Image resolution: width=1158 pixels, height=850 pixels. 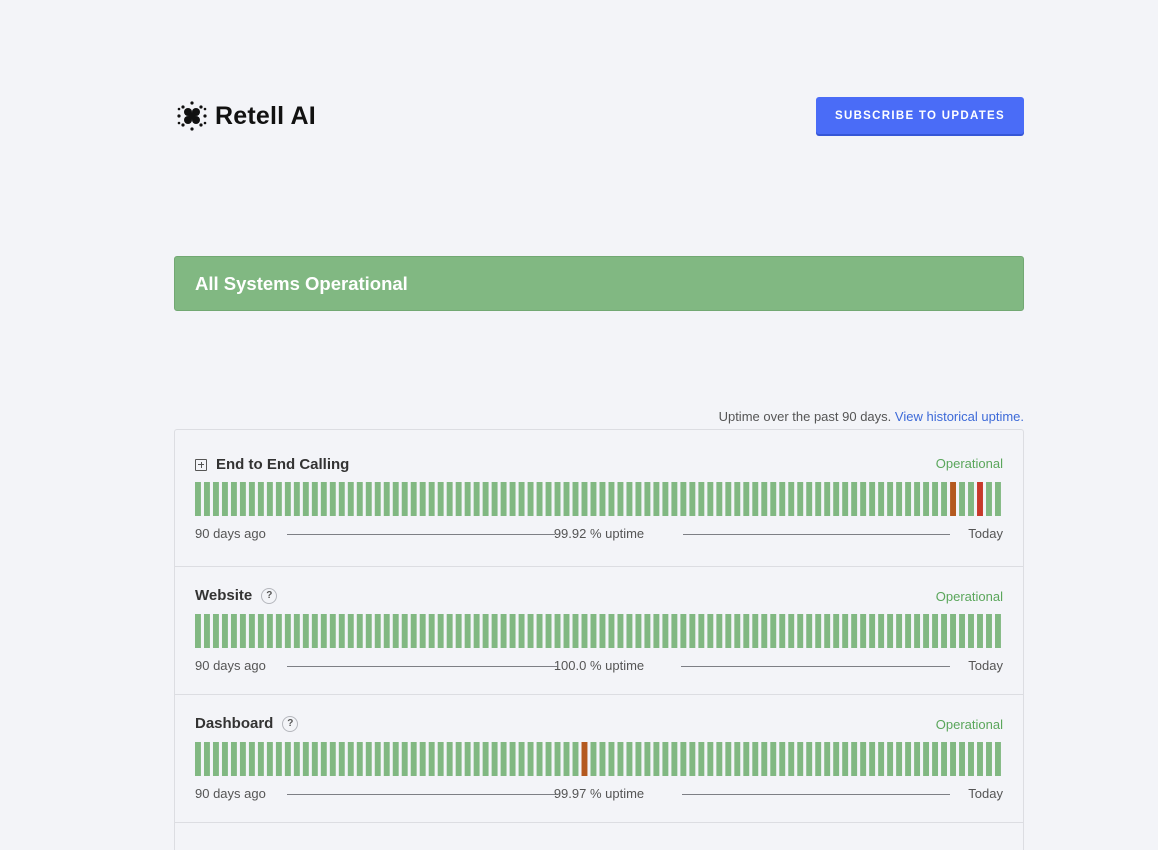 I want to click on brand-logo-link: Retell AI, so click(x=246, y=116).